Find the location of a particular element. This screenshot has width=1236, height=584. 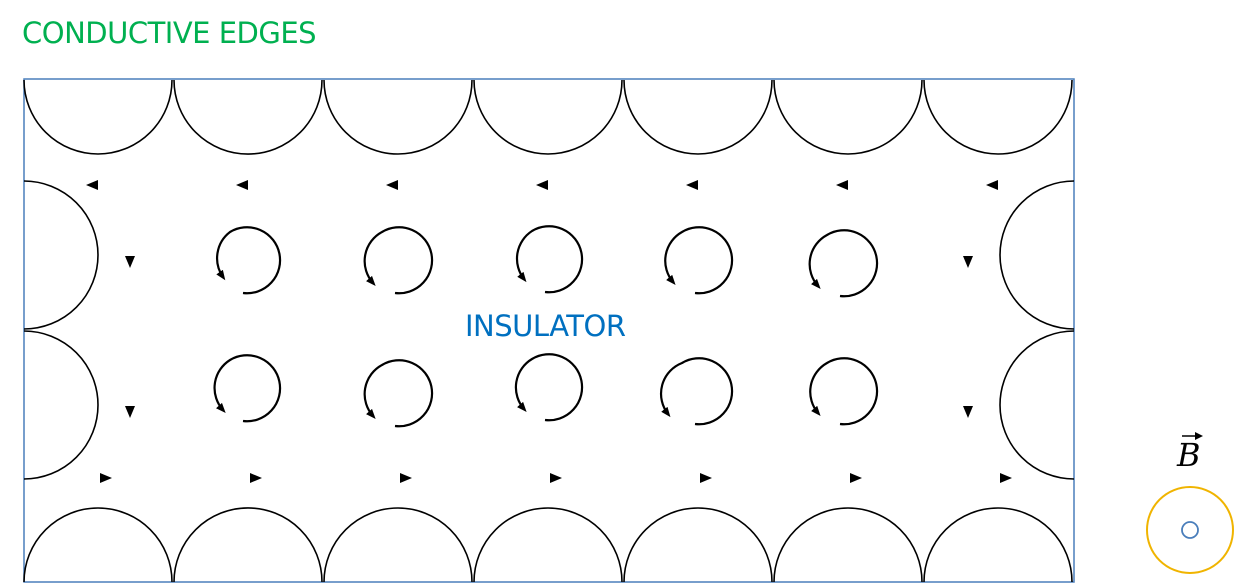

b-field-indicator is located at coordinates (1190, 503).